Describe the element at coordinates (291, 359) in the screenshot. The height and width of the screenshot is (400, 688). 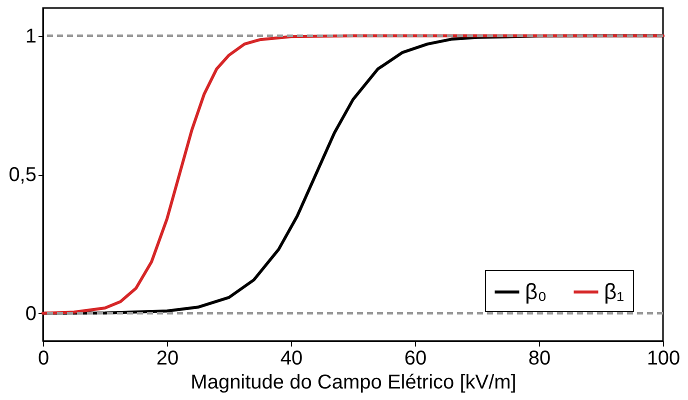
I see `x-tick-label: 40` at that location.